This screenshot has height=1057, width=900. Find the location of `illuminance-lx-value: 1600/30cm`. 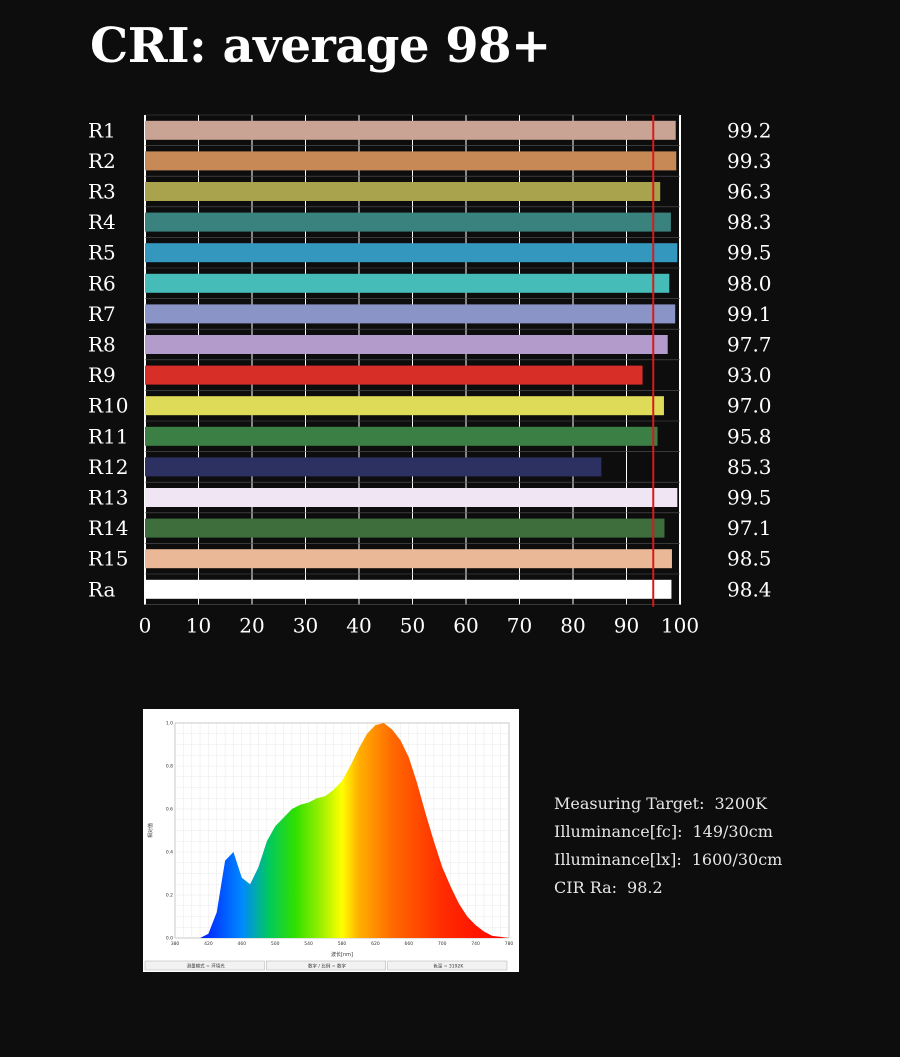

illuminance-lx-value: 1600/30cm is located at coordinates (737, 859).